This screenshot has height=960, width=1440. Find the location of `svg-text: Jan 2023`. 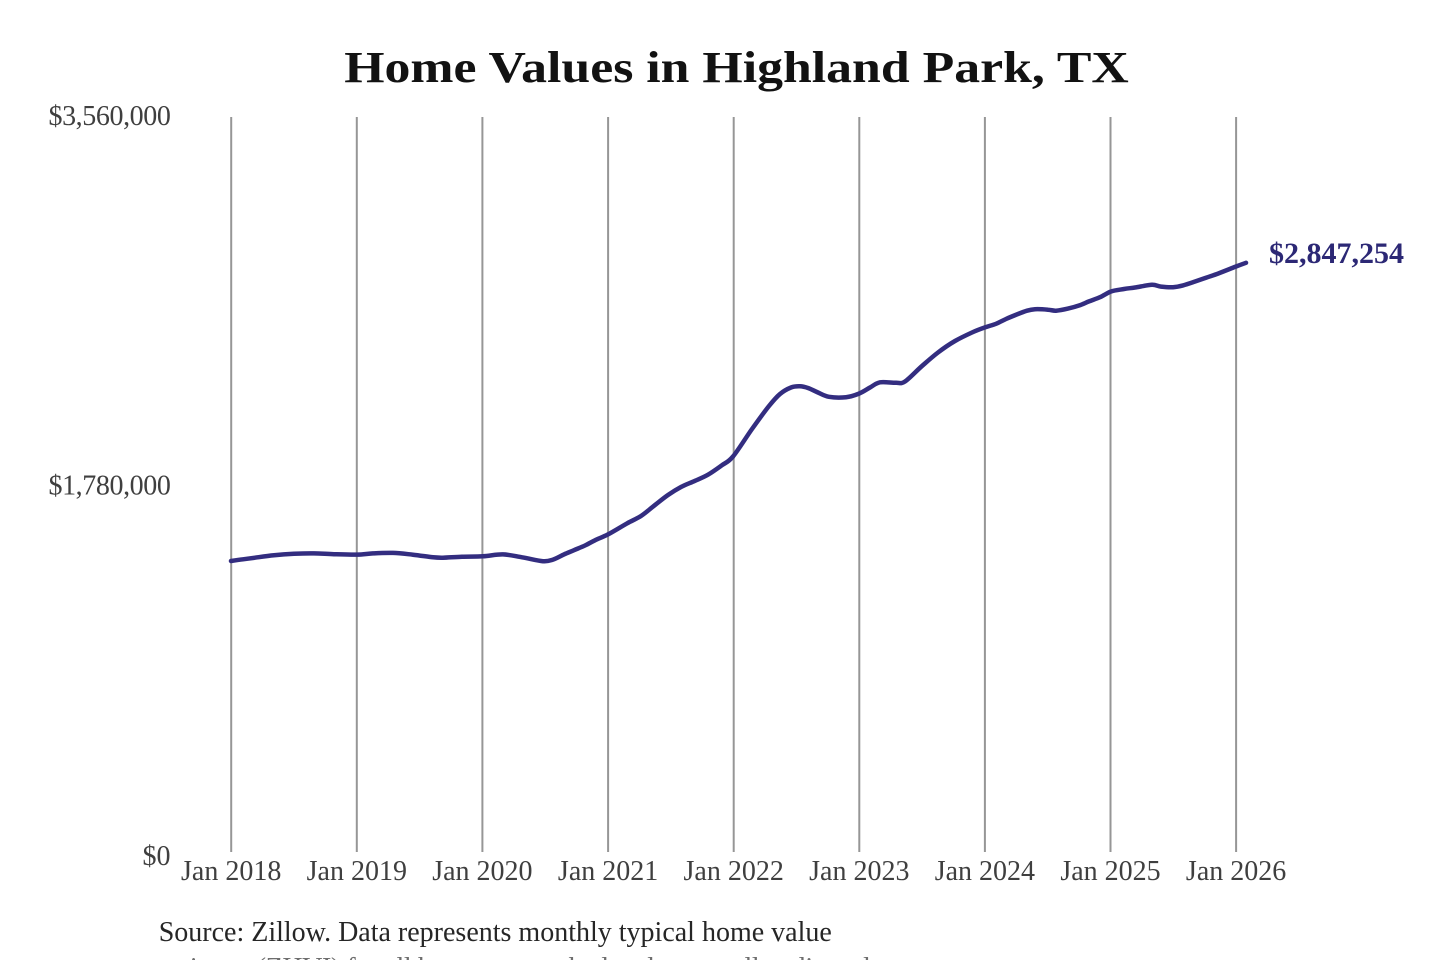

svg-text: Jan 2023 is located at coordinates (859, 871).